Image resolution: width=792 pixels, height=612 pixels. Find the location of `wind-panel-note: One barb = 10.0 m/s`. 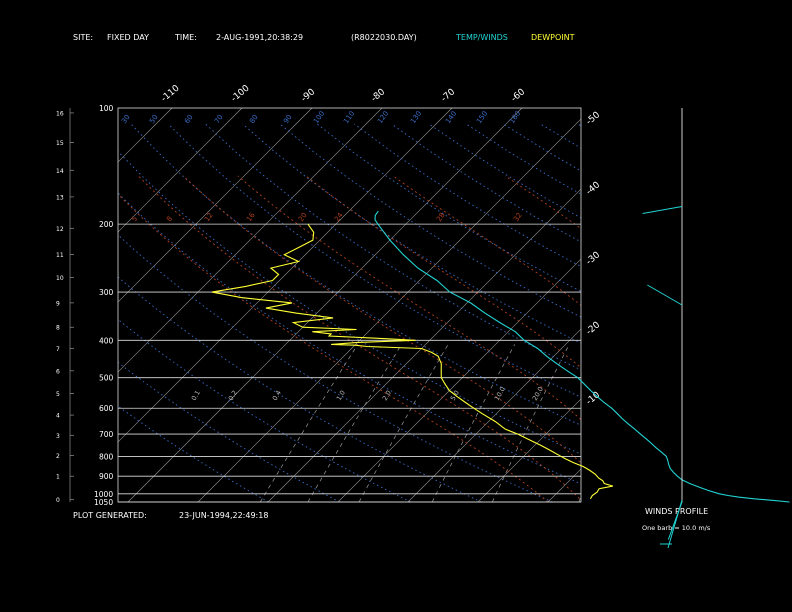

wind-panel-note: One barb = 10.0 m/s is located at coordinates (676, 528).